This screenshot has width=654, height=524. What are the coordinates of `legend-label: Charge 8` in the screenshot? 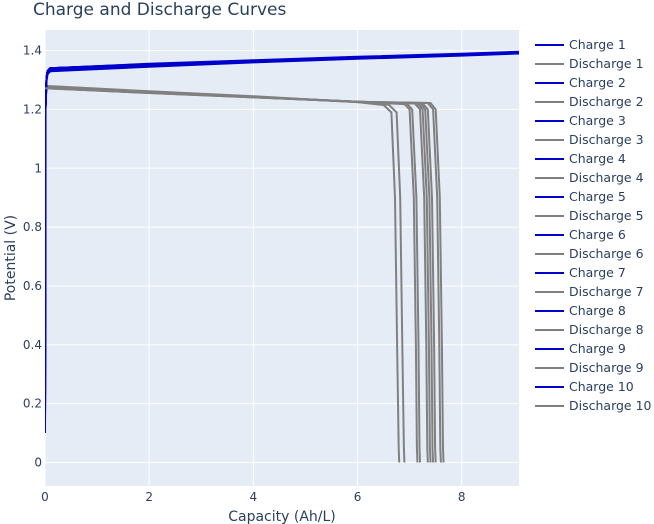 It's located at (597, 310).